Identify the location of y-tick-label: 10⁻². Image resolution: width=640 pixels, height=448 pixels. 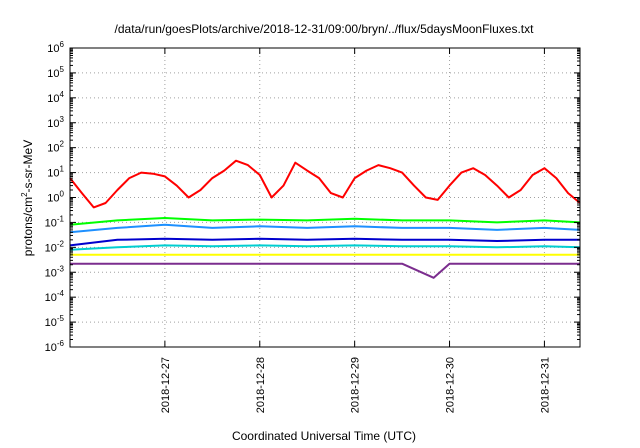
(55, 246).